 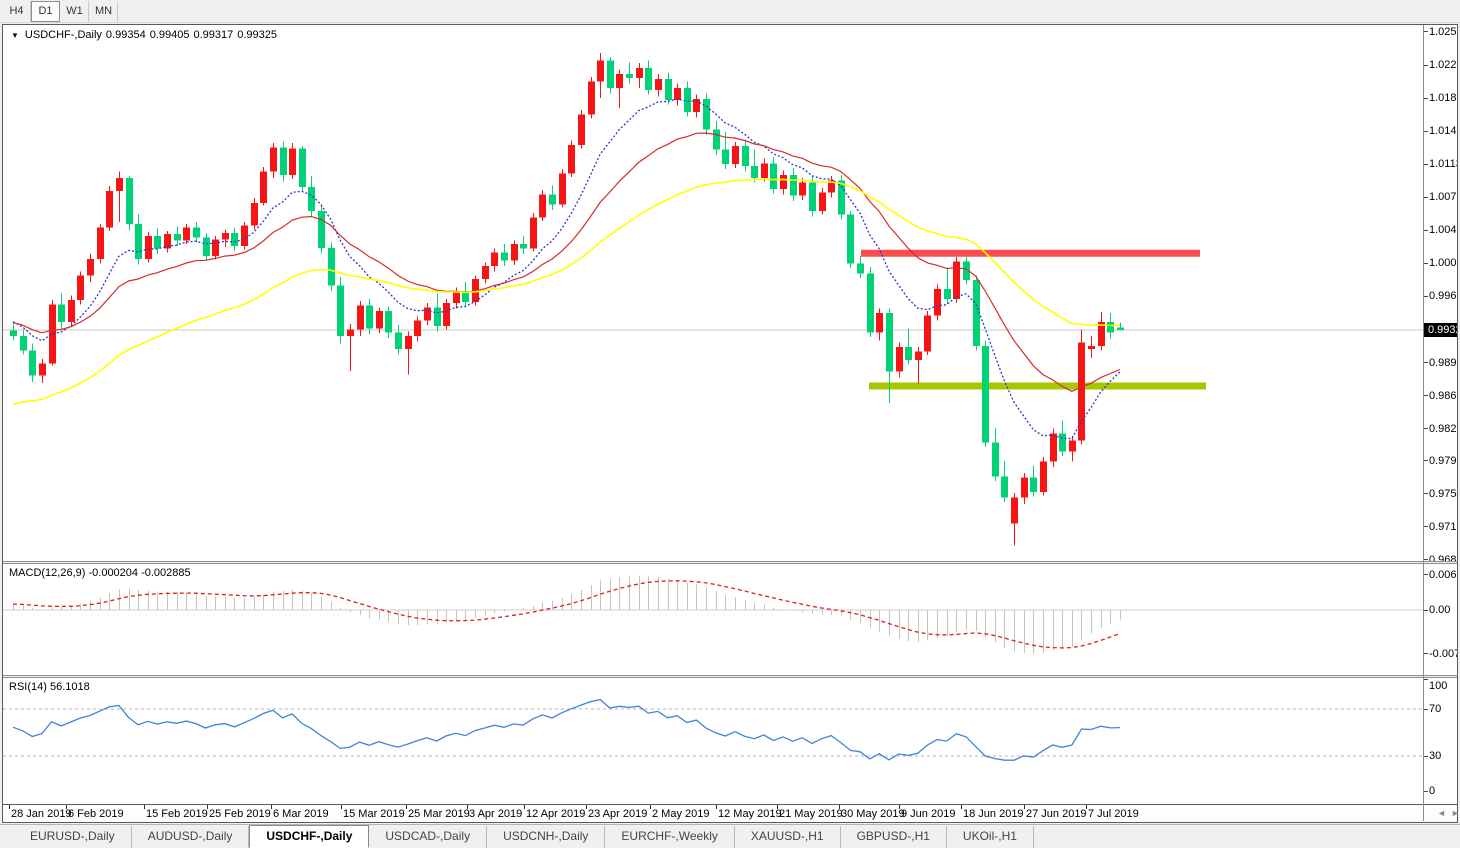 What do you see at coordinates (125, 35) in the screenshot?
I see `price-open: 0.99354` at bounding box center [125, 35].